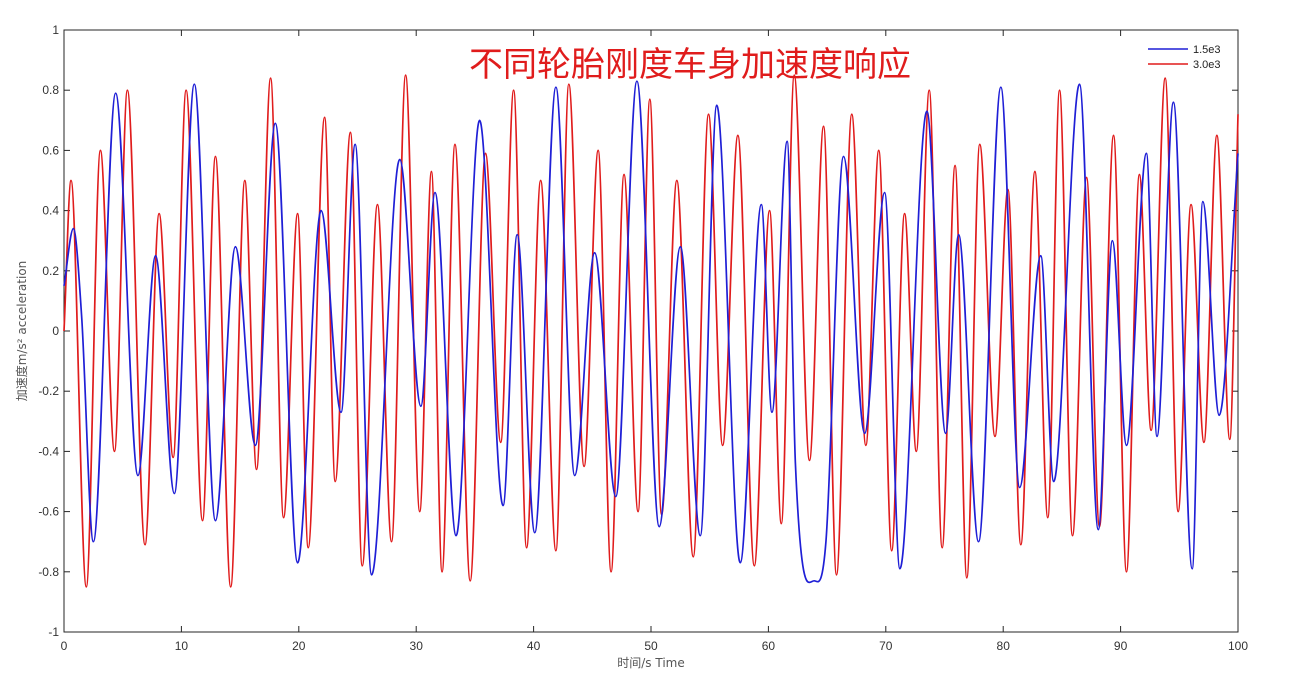 This screenshot has height=694, width=1312. What do you see at coordinates (53, 632) in the screenshot?
I see `y-tick-label: -1` at bounding box center [53, 632].